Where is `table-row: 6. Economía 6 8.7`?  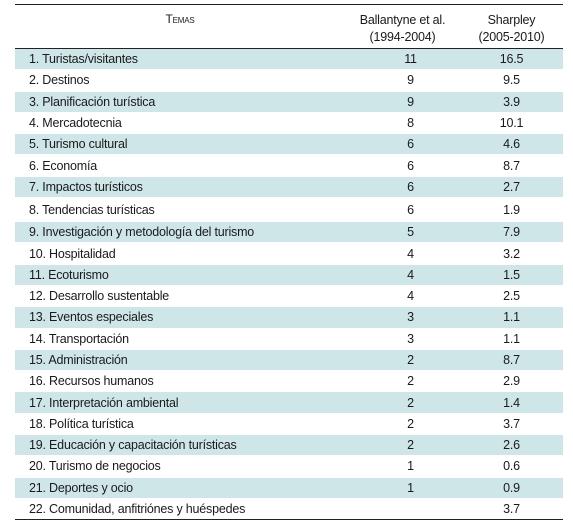
table-row: 6. Economía 6 8.7 is located at coordinates (289, 165).